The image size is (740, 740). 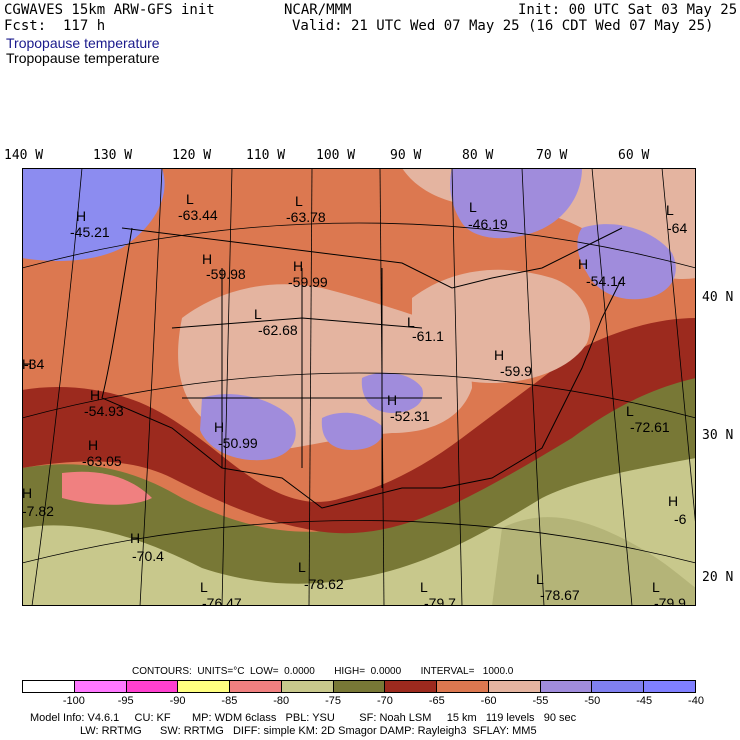 What do you see at coordinates (670, 600) in the screenshot?
I see `extremum-value: -79.9` at bounding box center [670, 600].